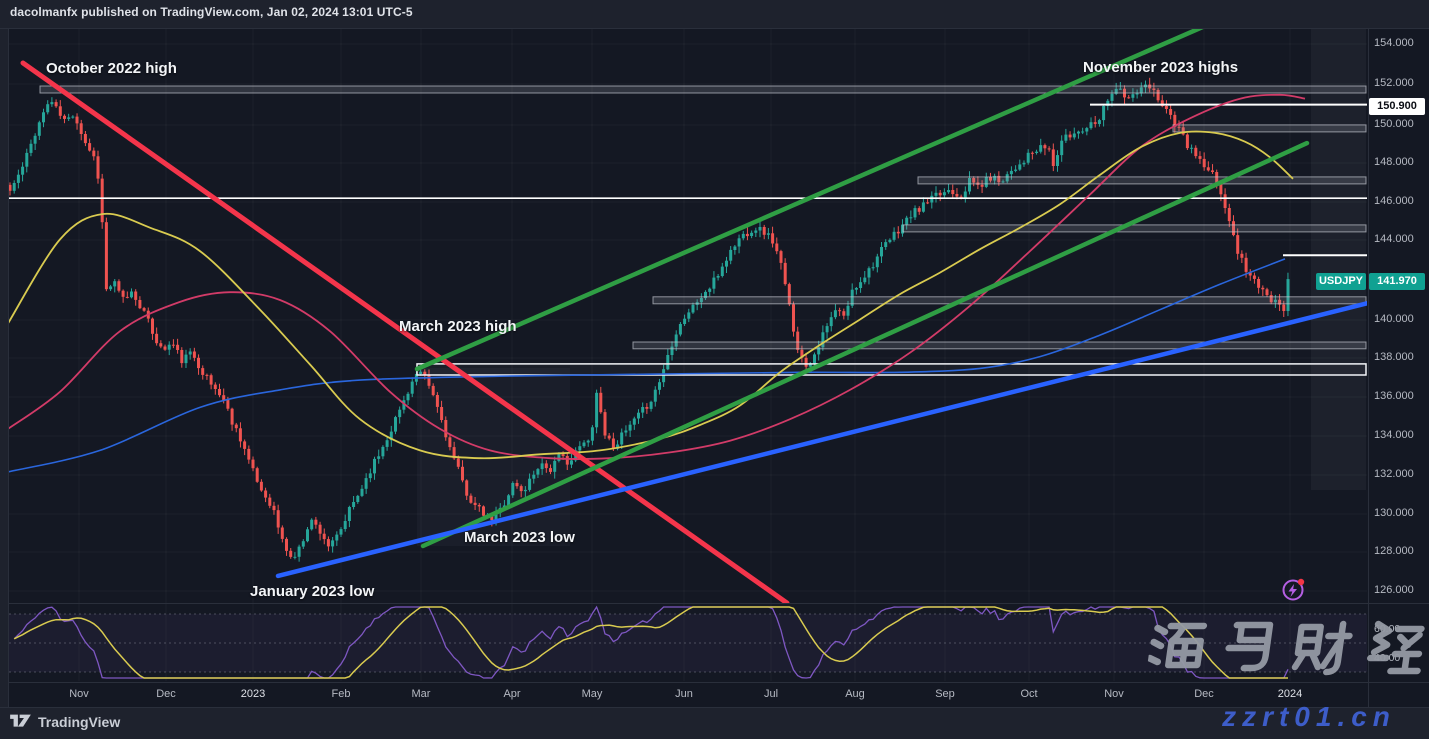  I want to click on cjk-char-ma, so click(1249, 646).